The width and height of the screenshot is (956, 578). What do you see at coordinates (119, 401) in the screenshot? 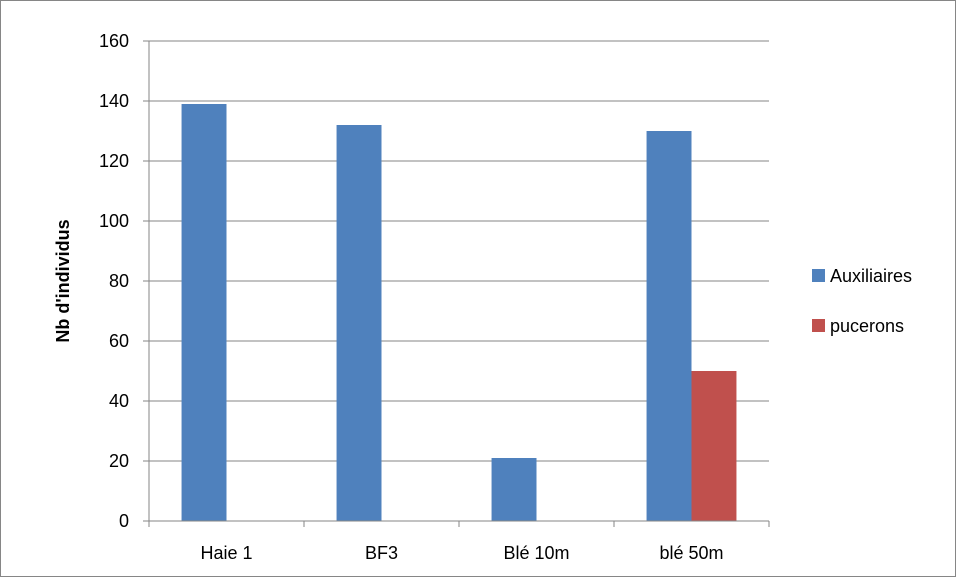
I see `y-tick-label-40: 40` at bounding box center [119, 401].